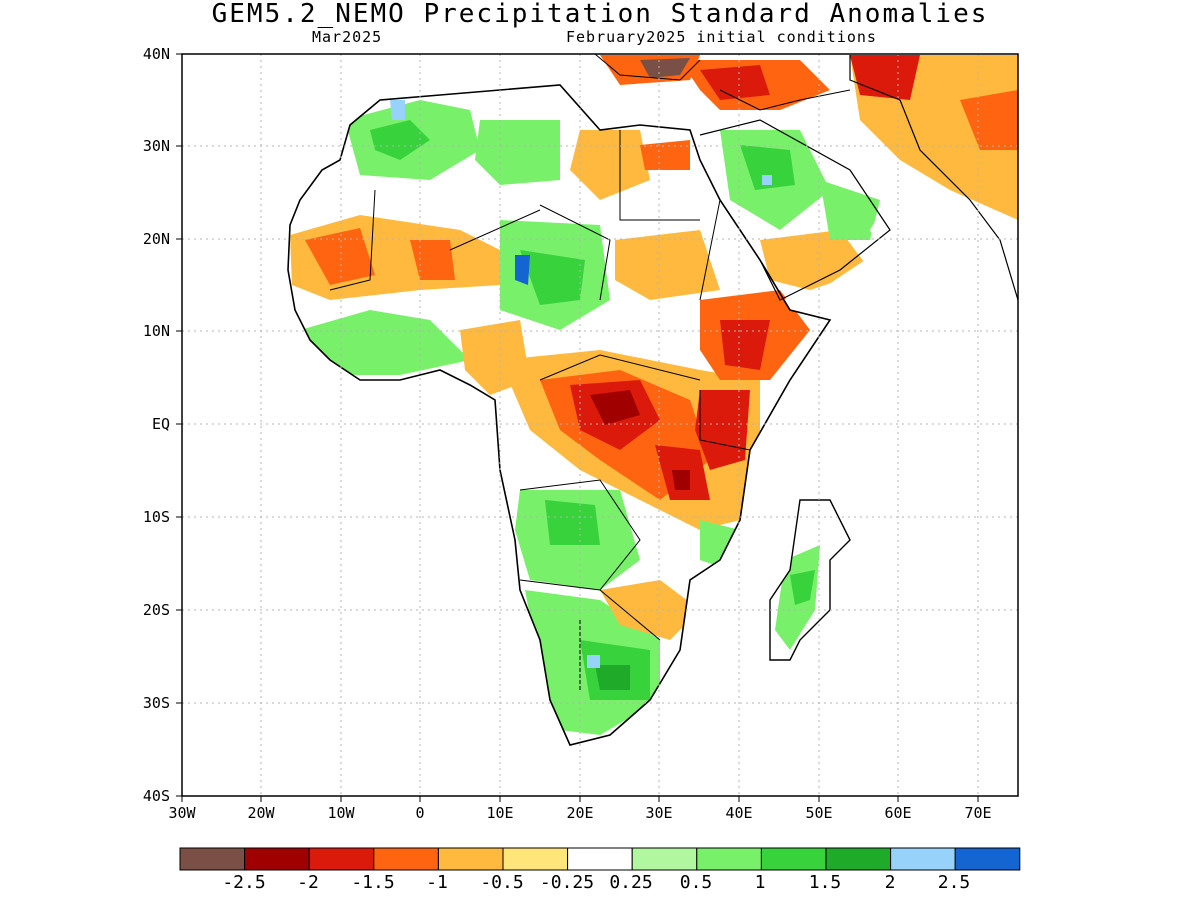  Describe the element at coordinates (954, 882) in the screenshot. I see `colorbar-label: 2.5` at that location.